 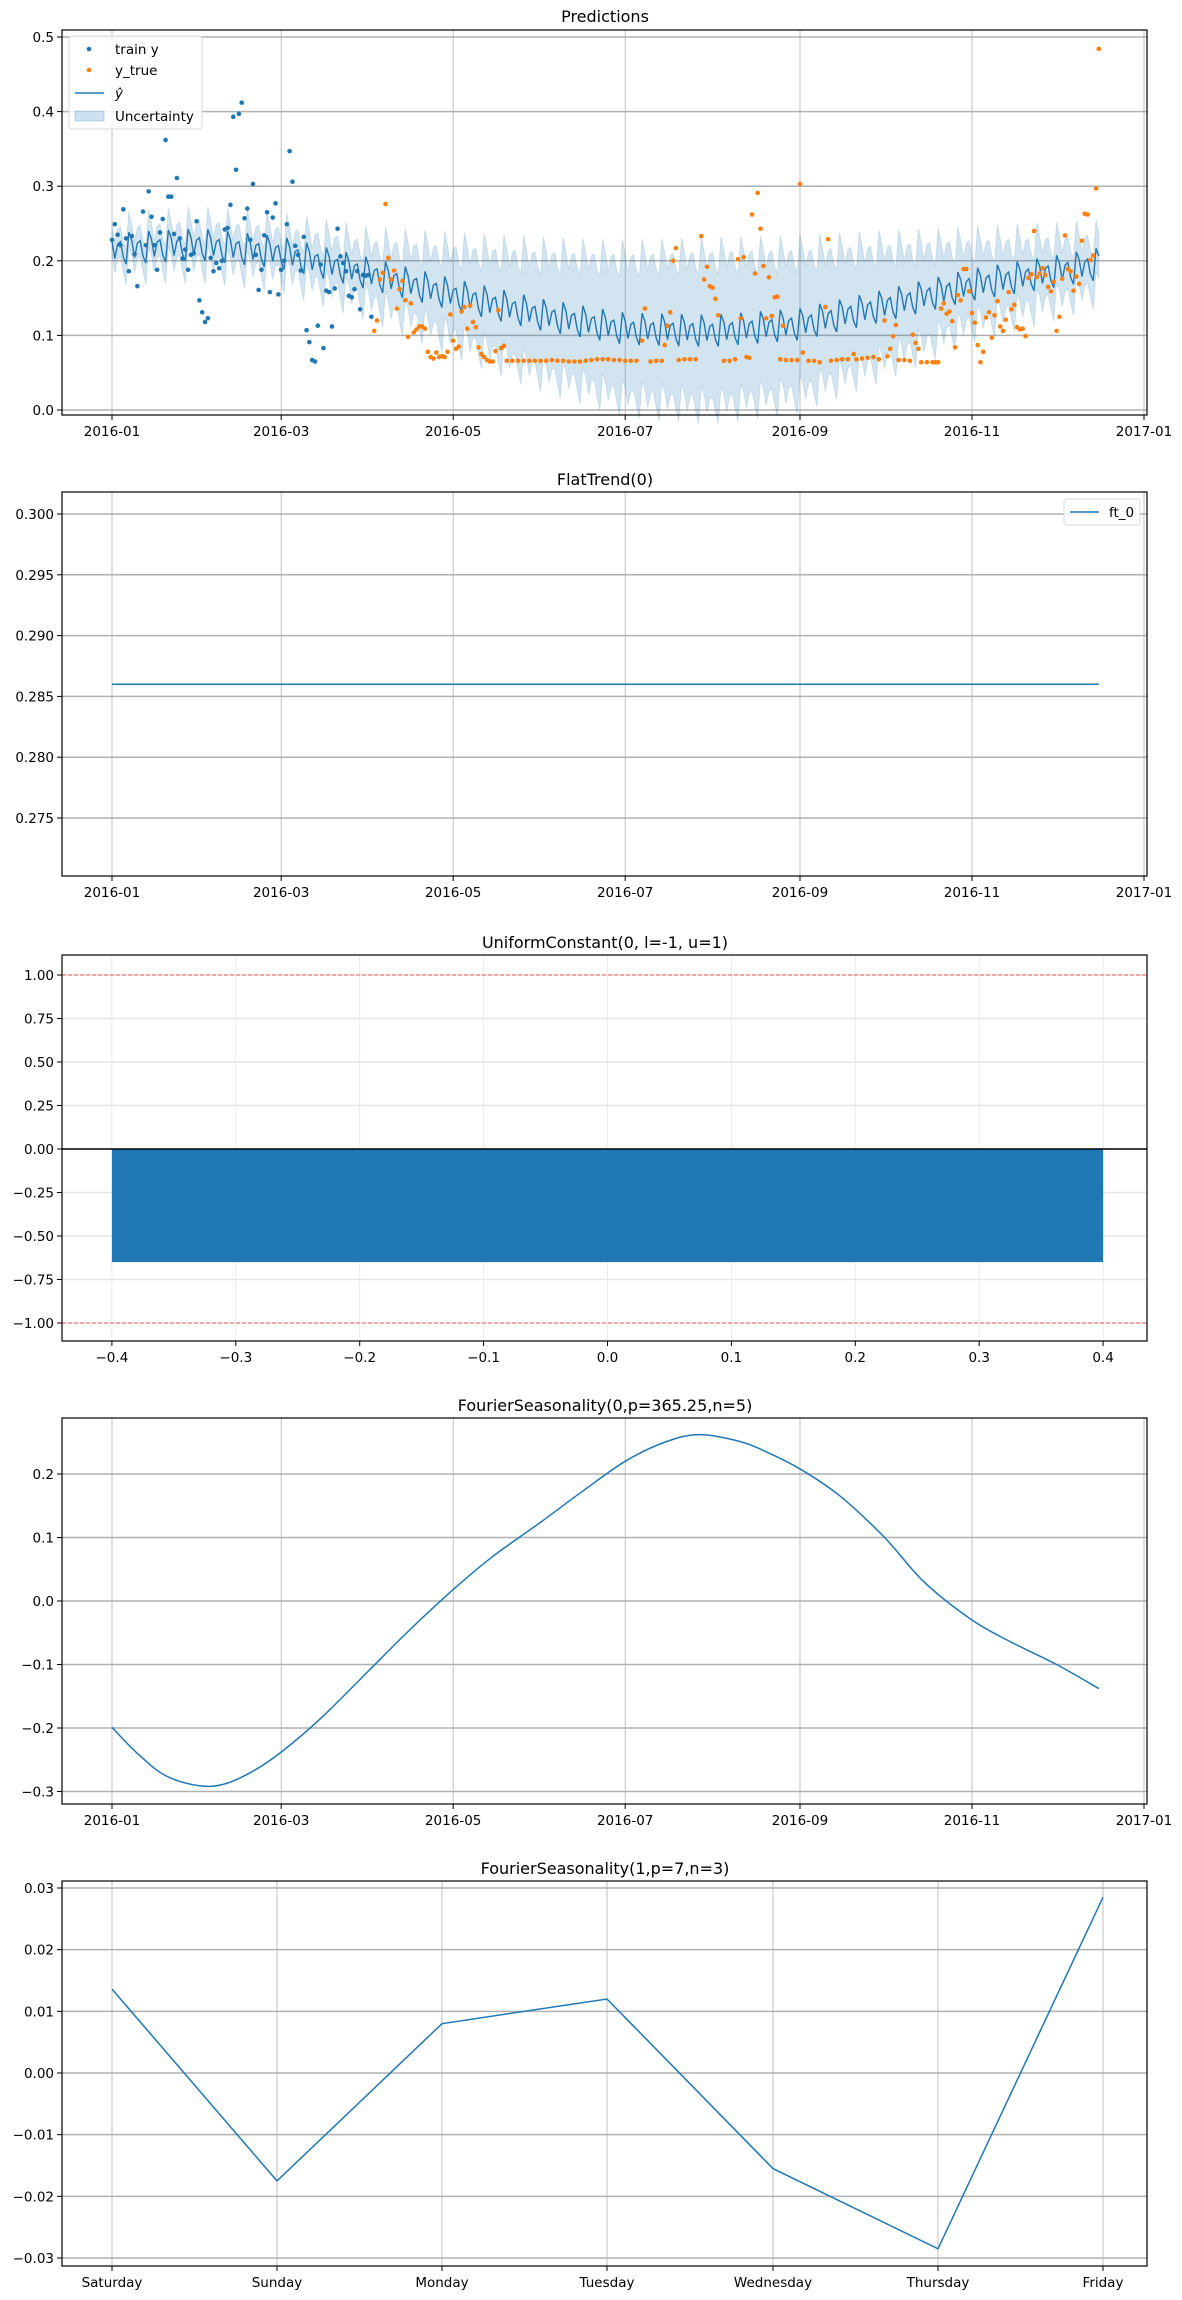 What do you see at coordinates (34, 819) in the screenshot?
I see `y-tick-label: 0.275` at bounding box center [34, 819].